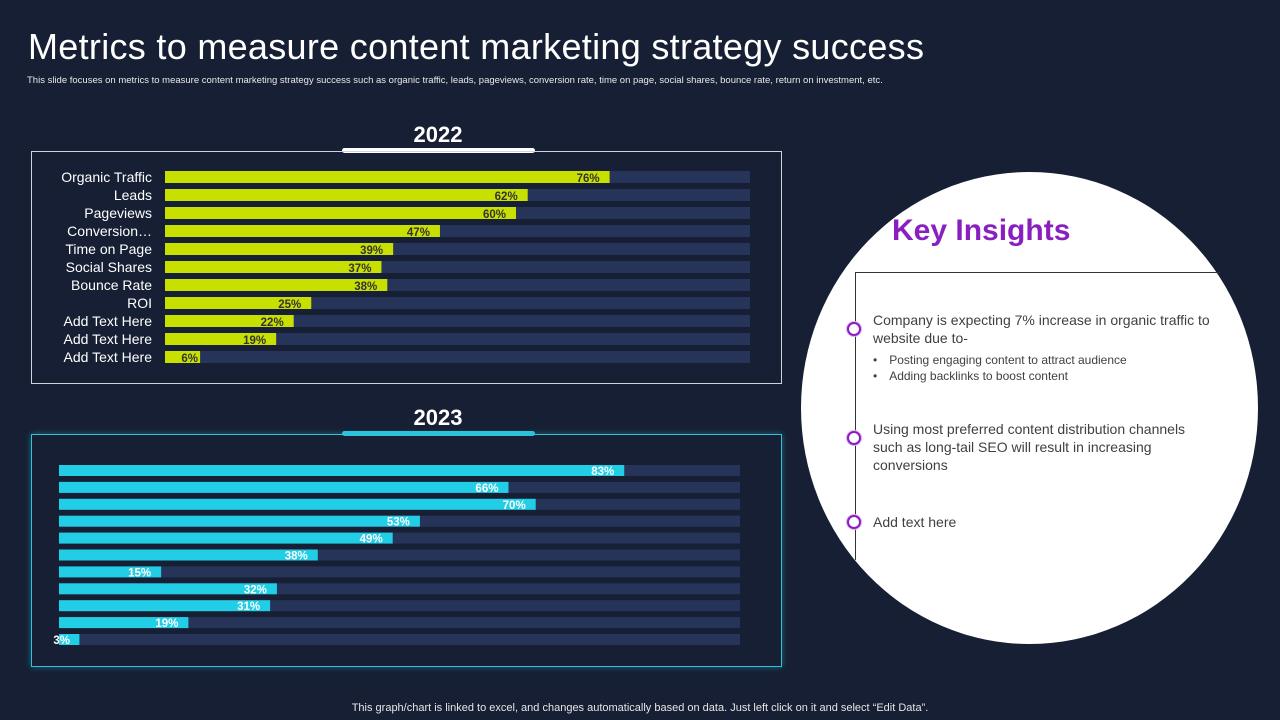 This screenshot has height=720, width=1280. Describe the element at coordinates (398, 523) in the screenshot. I see `data-label: 53%` at that location.